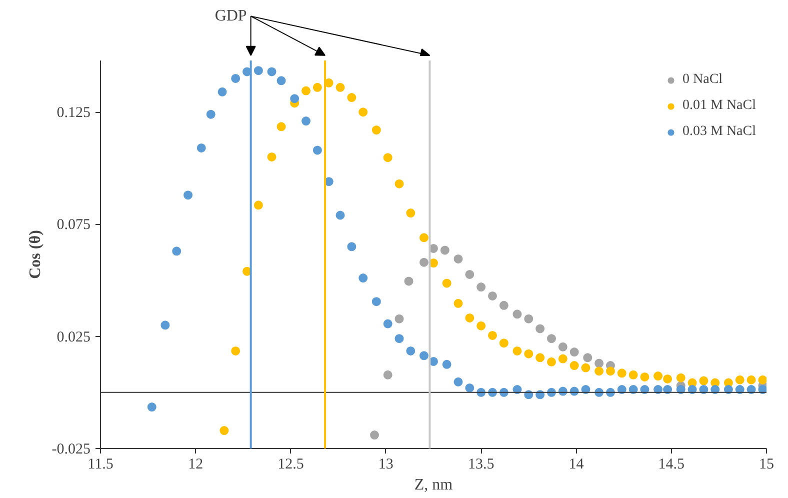 The image size is (788, 498). I want to click on x-tick-label: 13.5, so click(481, 464).